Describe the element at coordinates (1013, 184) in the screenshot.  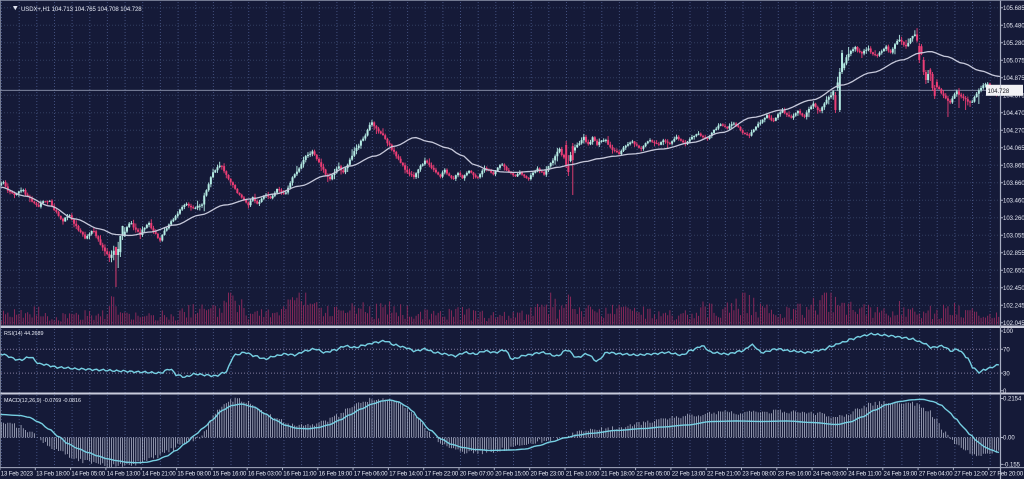
I see `svg-text: 103.660` at that location.